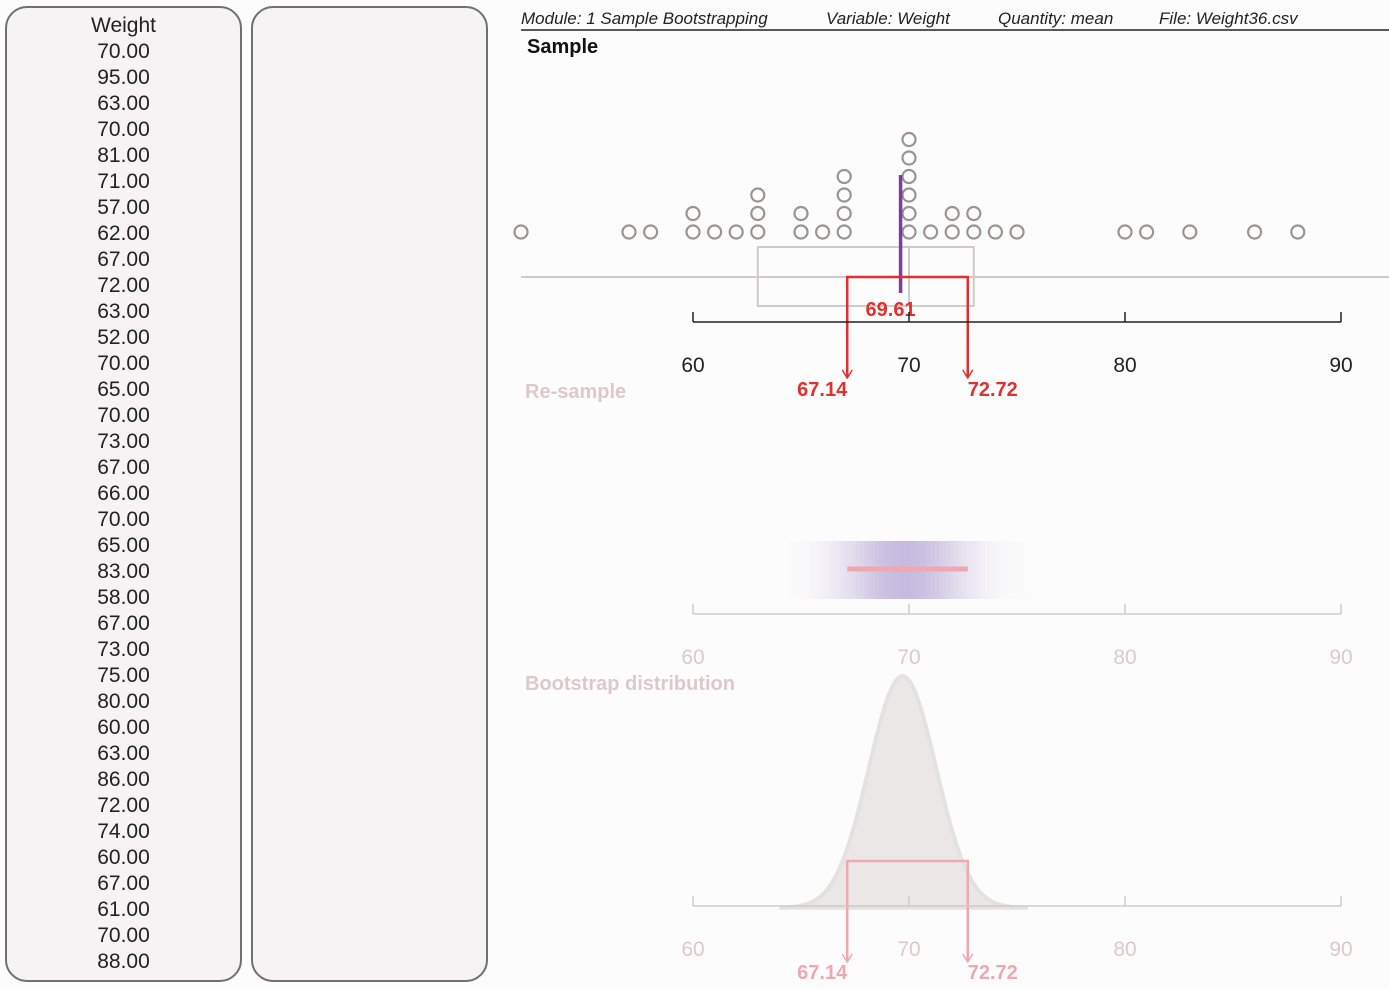  What do you see at coordinates (123, 909) in the screenshot?
I see `value-cell: 61.00` at bounding box center [123, 909].